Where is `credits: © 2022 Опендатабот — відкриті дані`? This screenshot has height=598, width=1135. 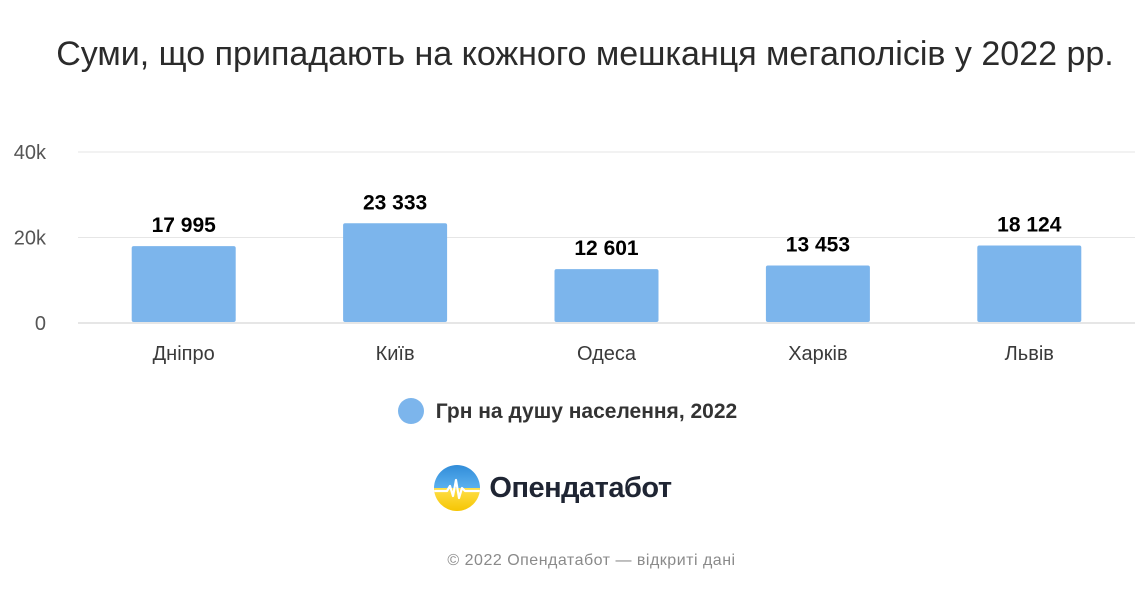
credits: © 2022 Опендатабот — відкриті дані is located at coordinates (591, 560).